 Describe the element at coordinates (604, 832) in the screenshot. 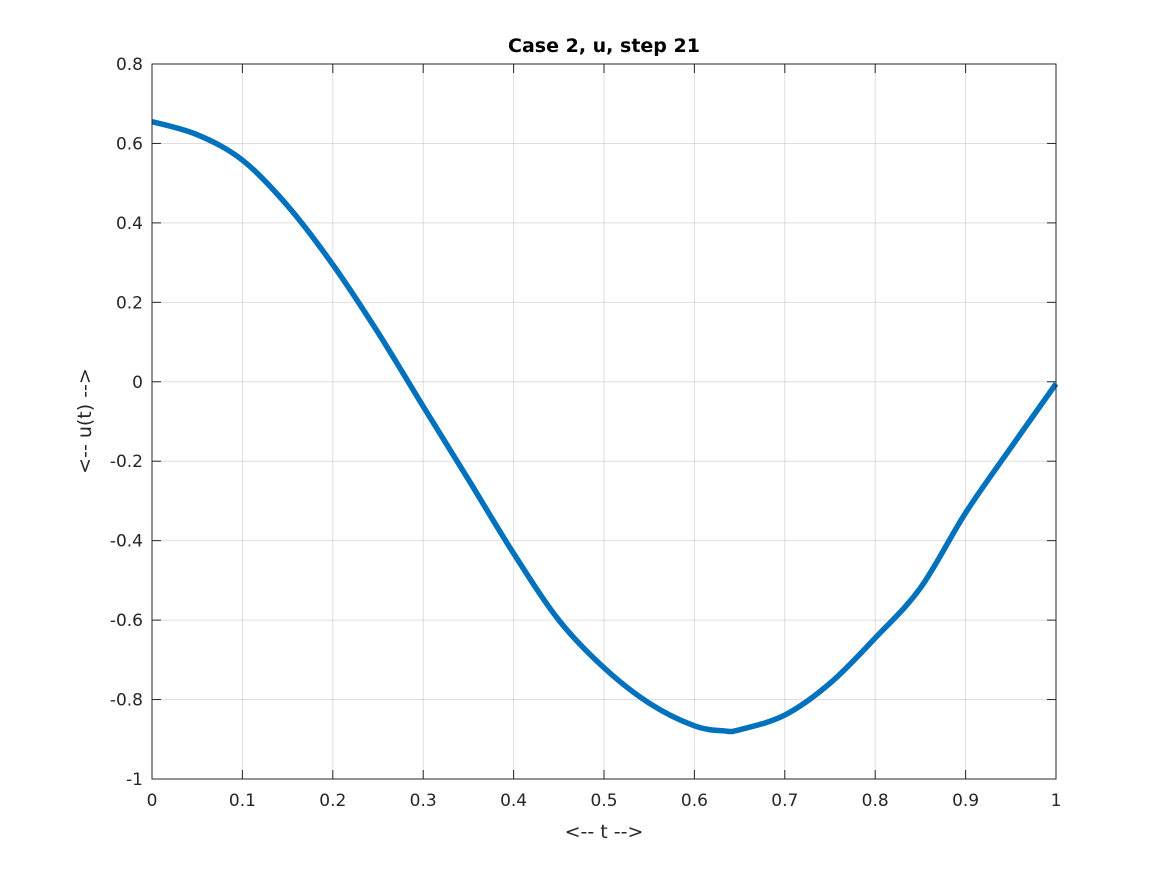

I see `x-axis-label: <-- t -->` at that location.